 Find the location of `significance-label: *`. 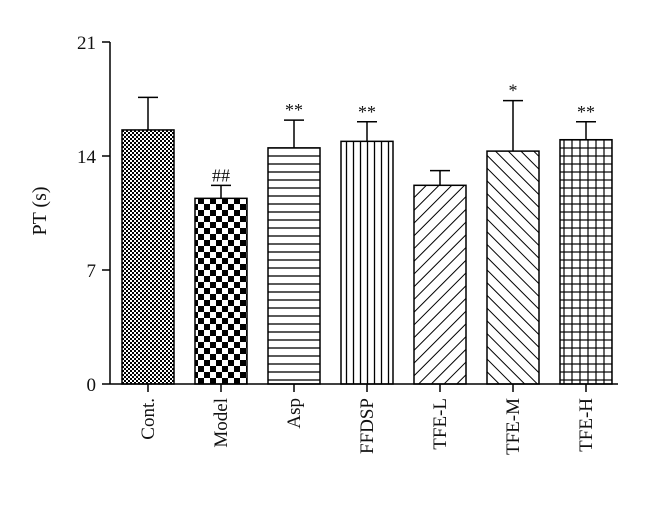

significance-label: * is located at coordinates (513, 91).